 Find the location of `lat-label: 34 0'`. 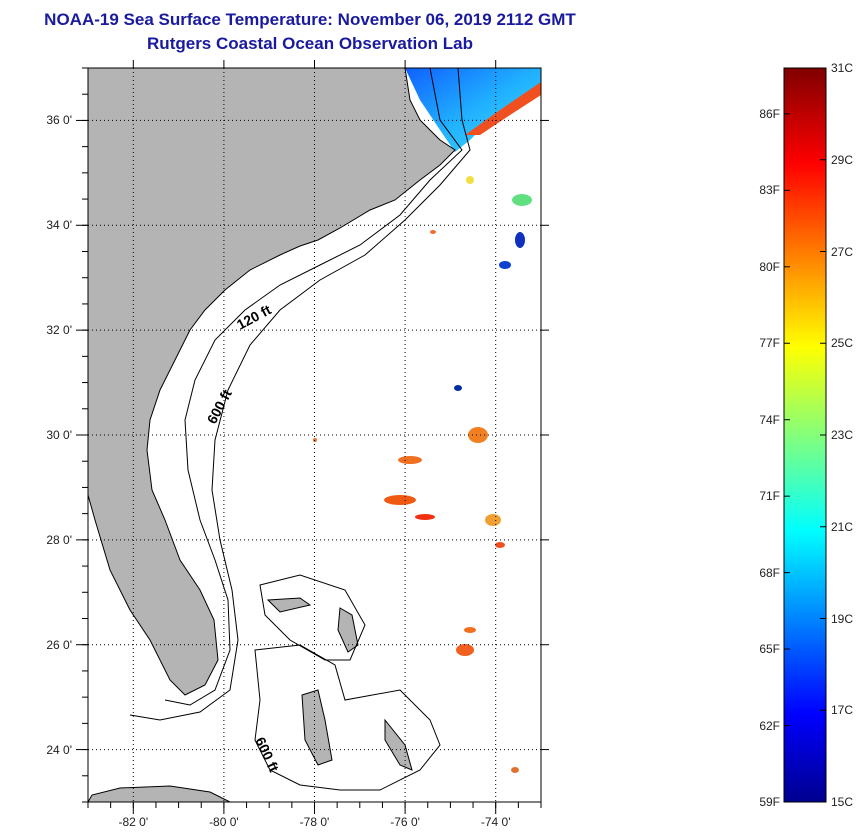

lat-label: 34 0' is located at coordinates (59, 225).